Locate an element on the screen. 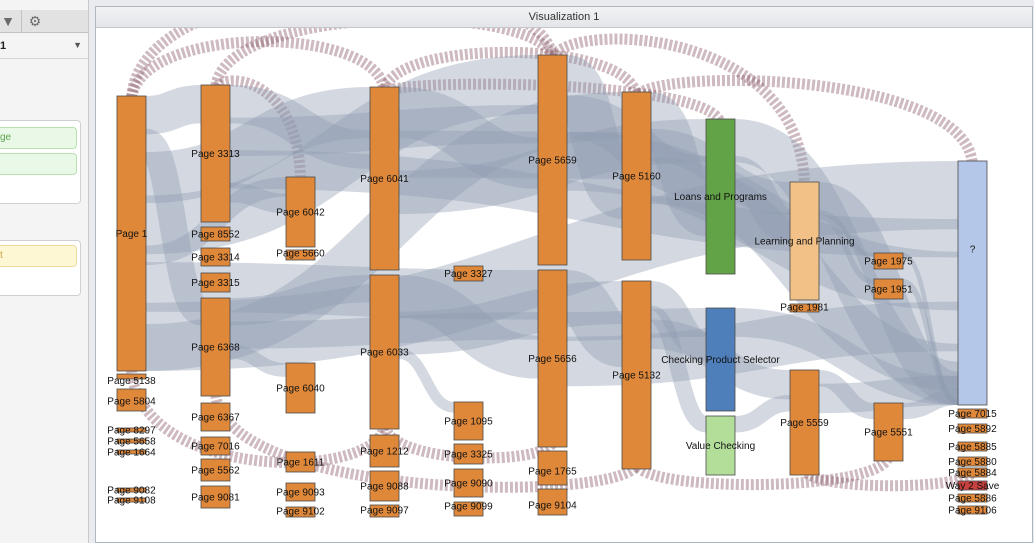 Image resolution: width=1034 pixels, height=543 pixels. node-loans-and-programs is located at coordinates (720, 196).